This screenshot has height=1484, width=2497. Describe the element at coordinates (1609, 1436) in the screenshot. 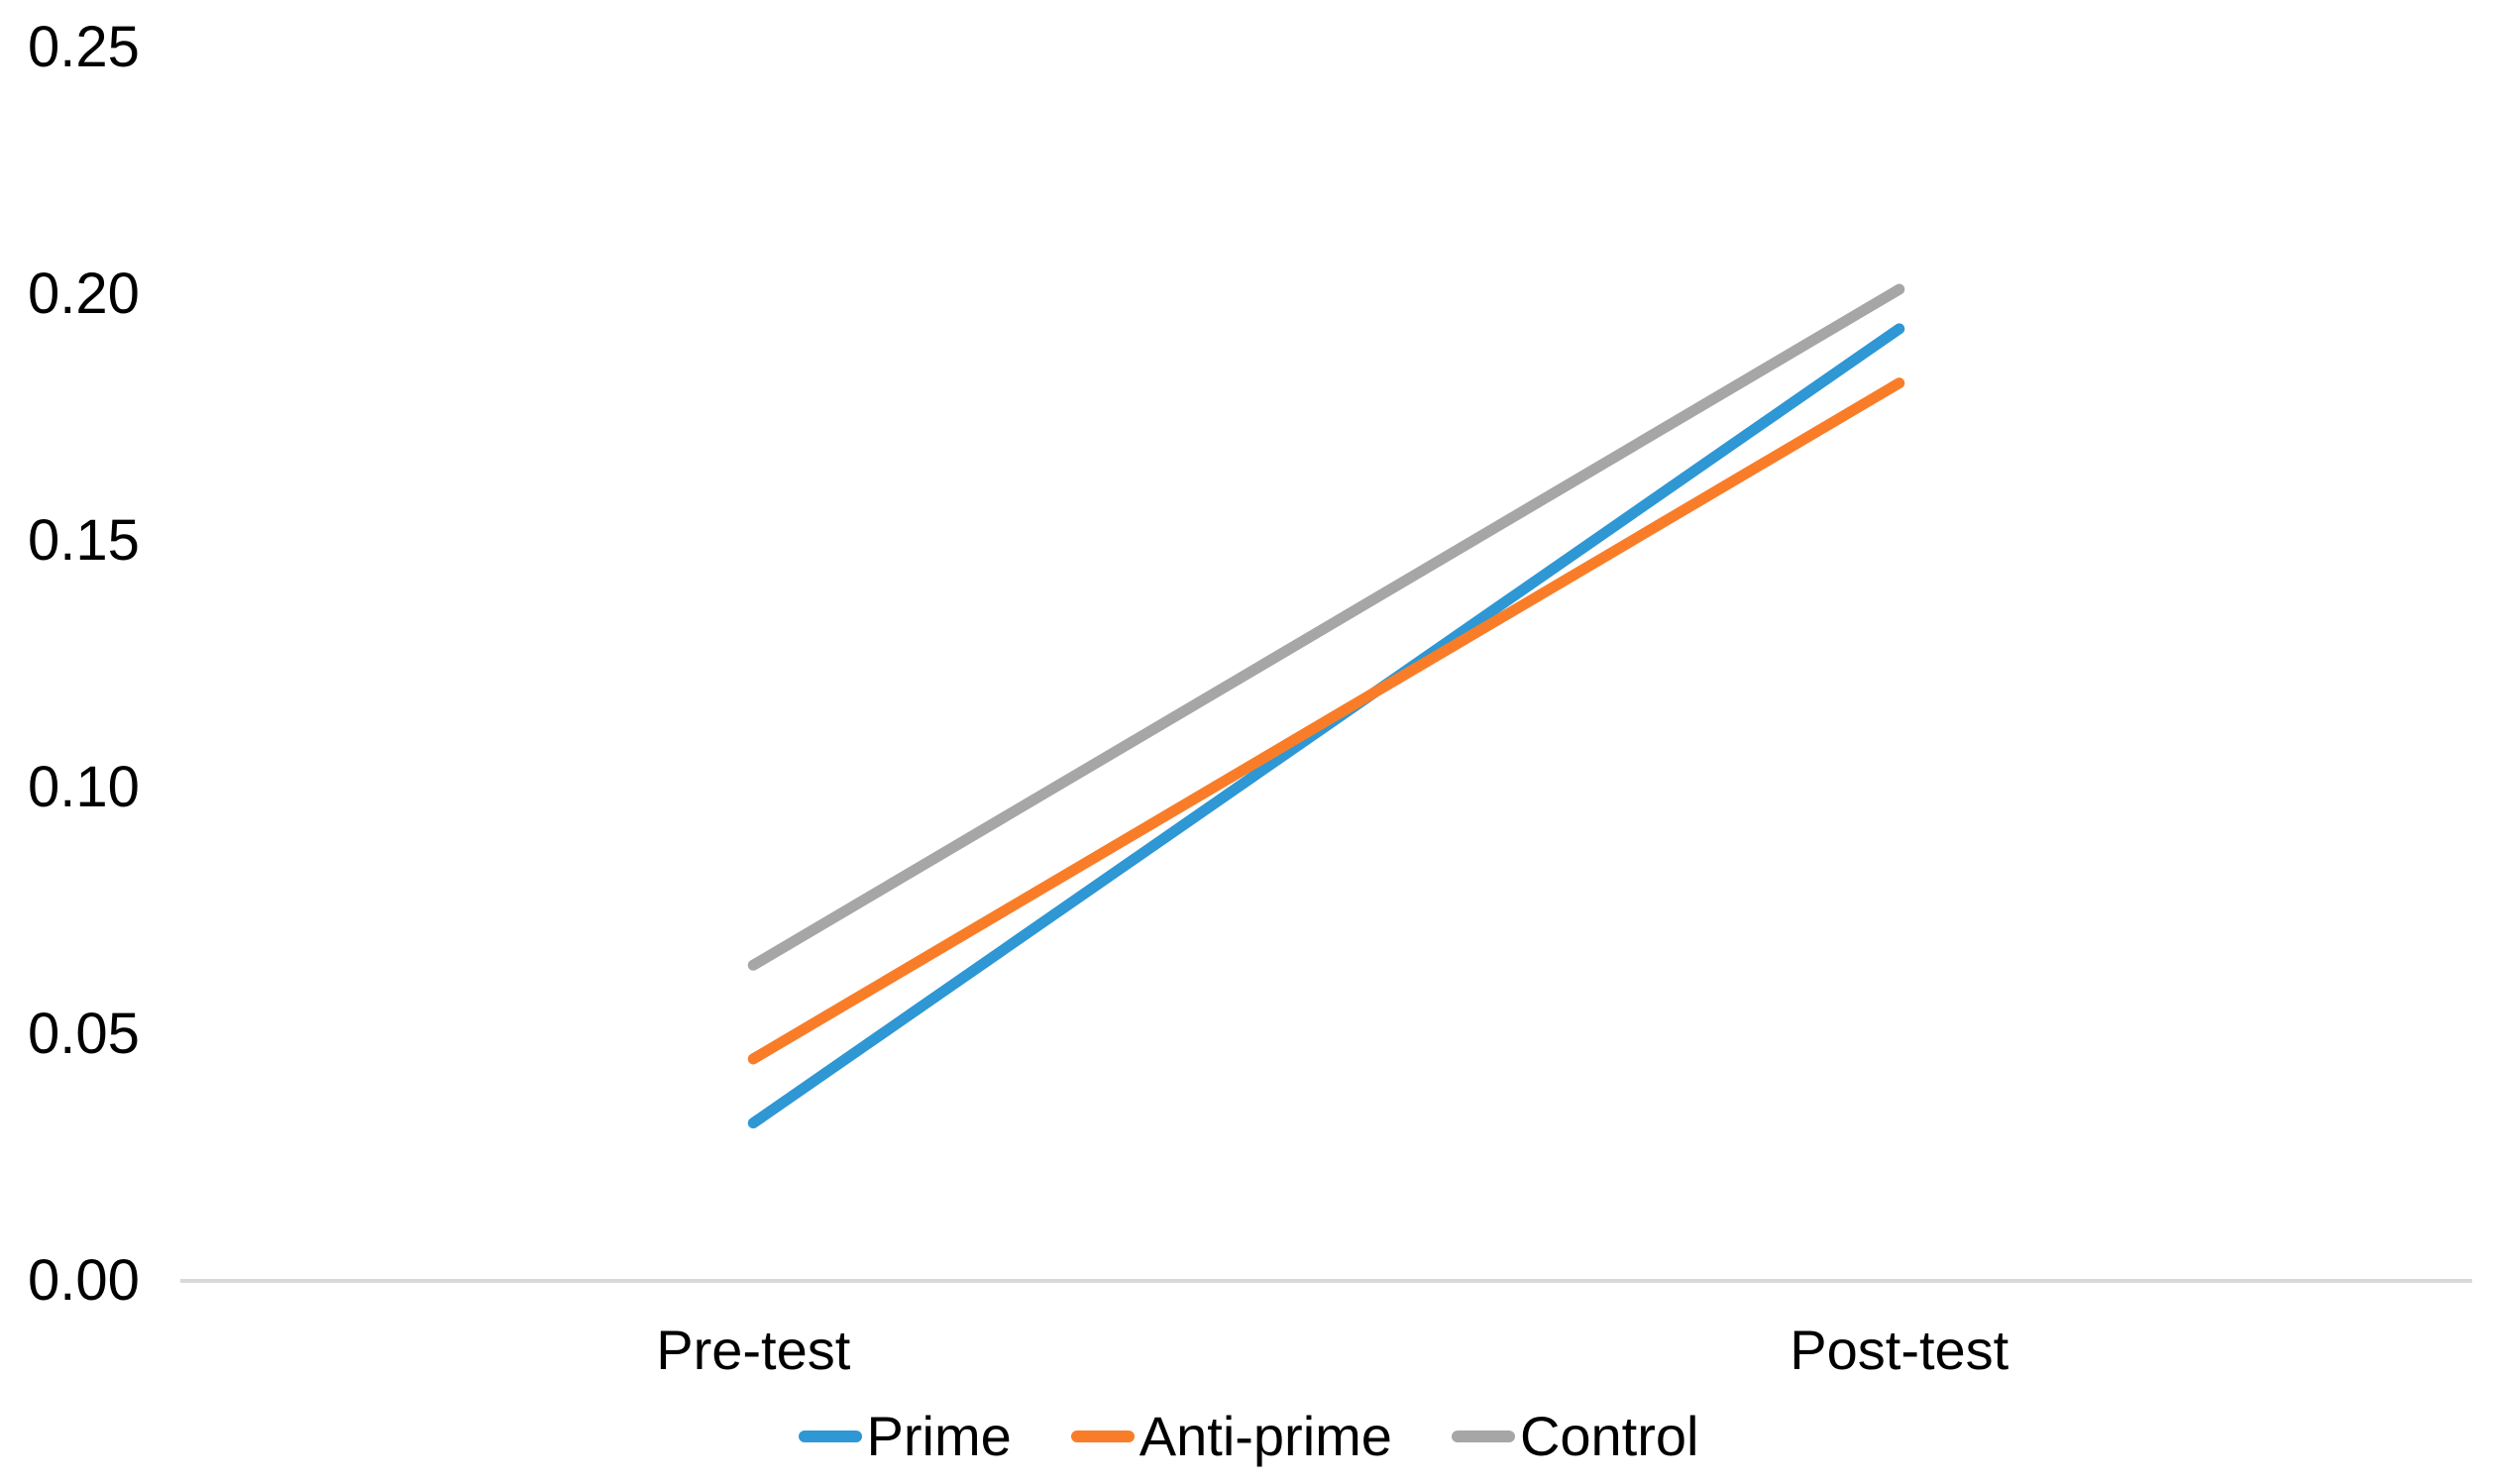

I see `legend-label: Control` at that location.